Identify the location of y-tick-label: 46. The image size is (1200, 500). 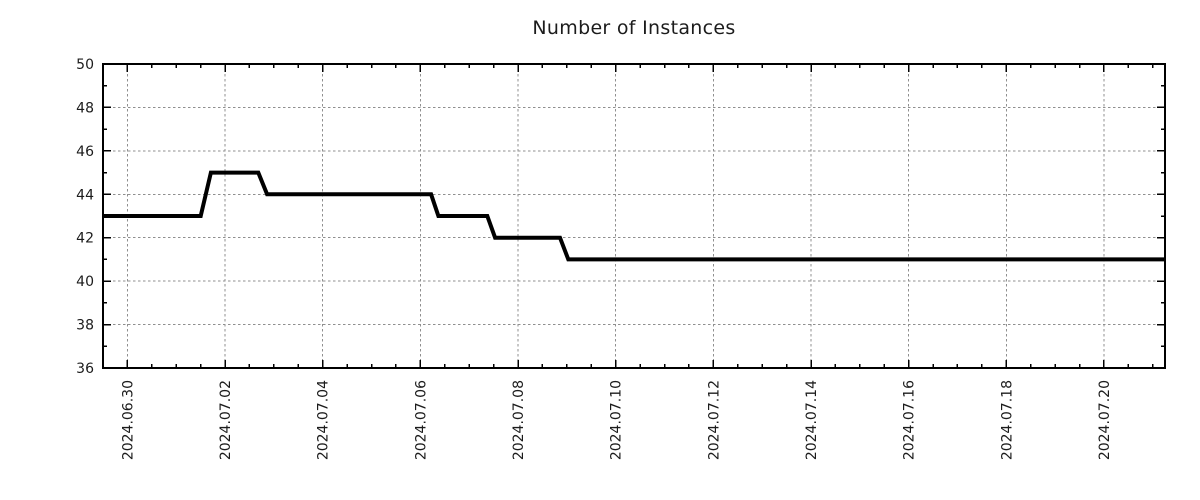
(85, 152).